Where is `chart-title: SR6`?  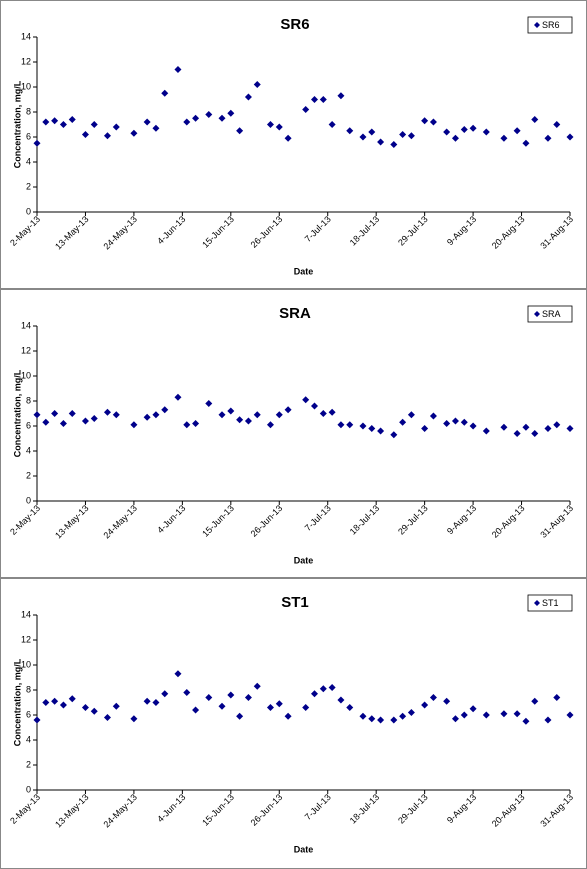 chart-title: SR6 is located at coordinates (294, 24).